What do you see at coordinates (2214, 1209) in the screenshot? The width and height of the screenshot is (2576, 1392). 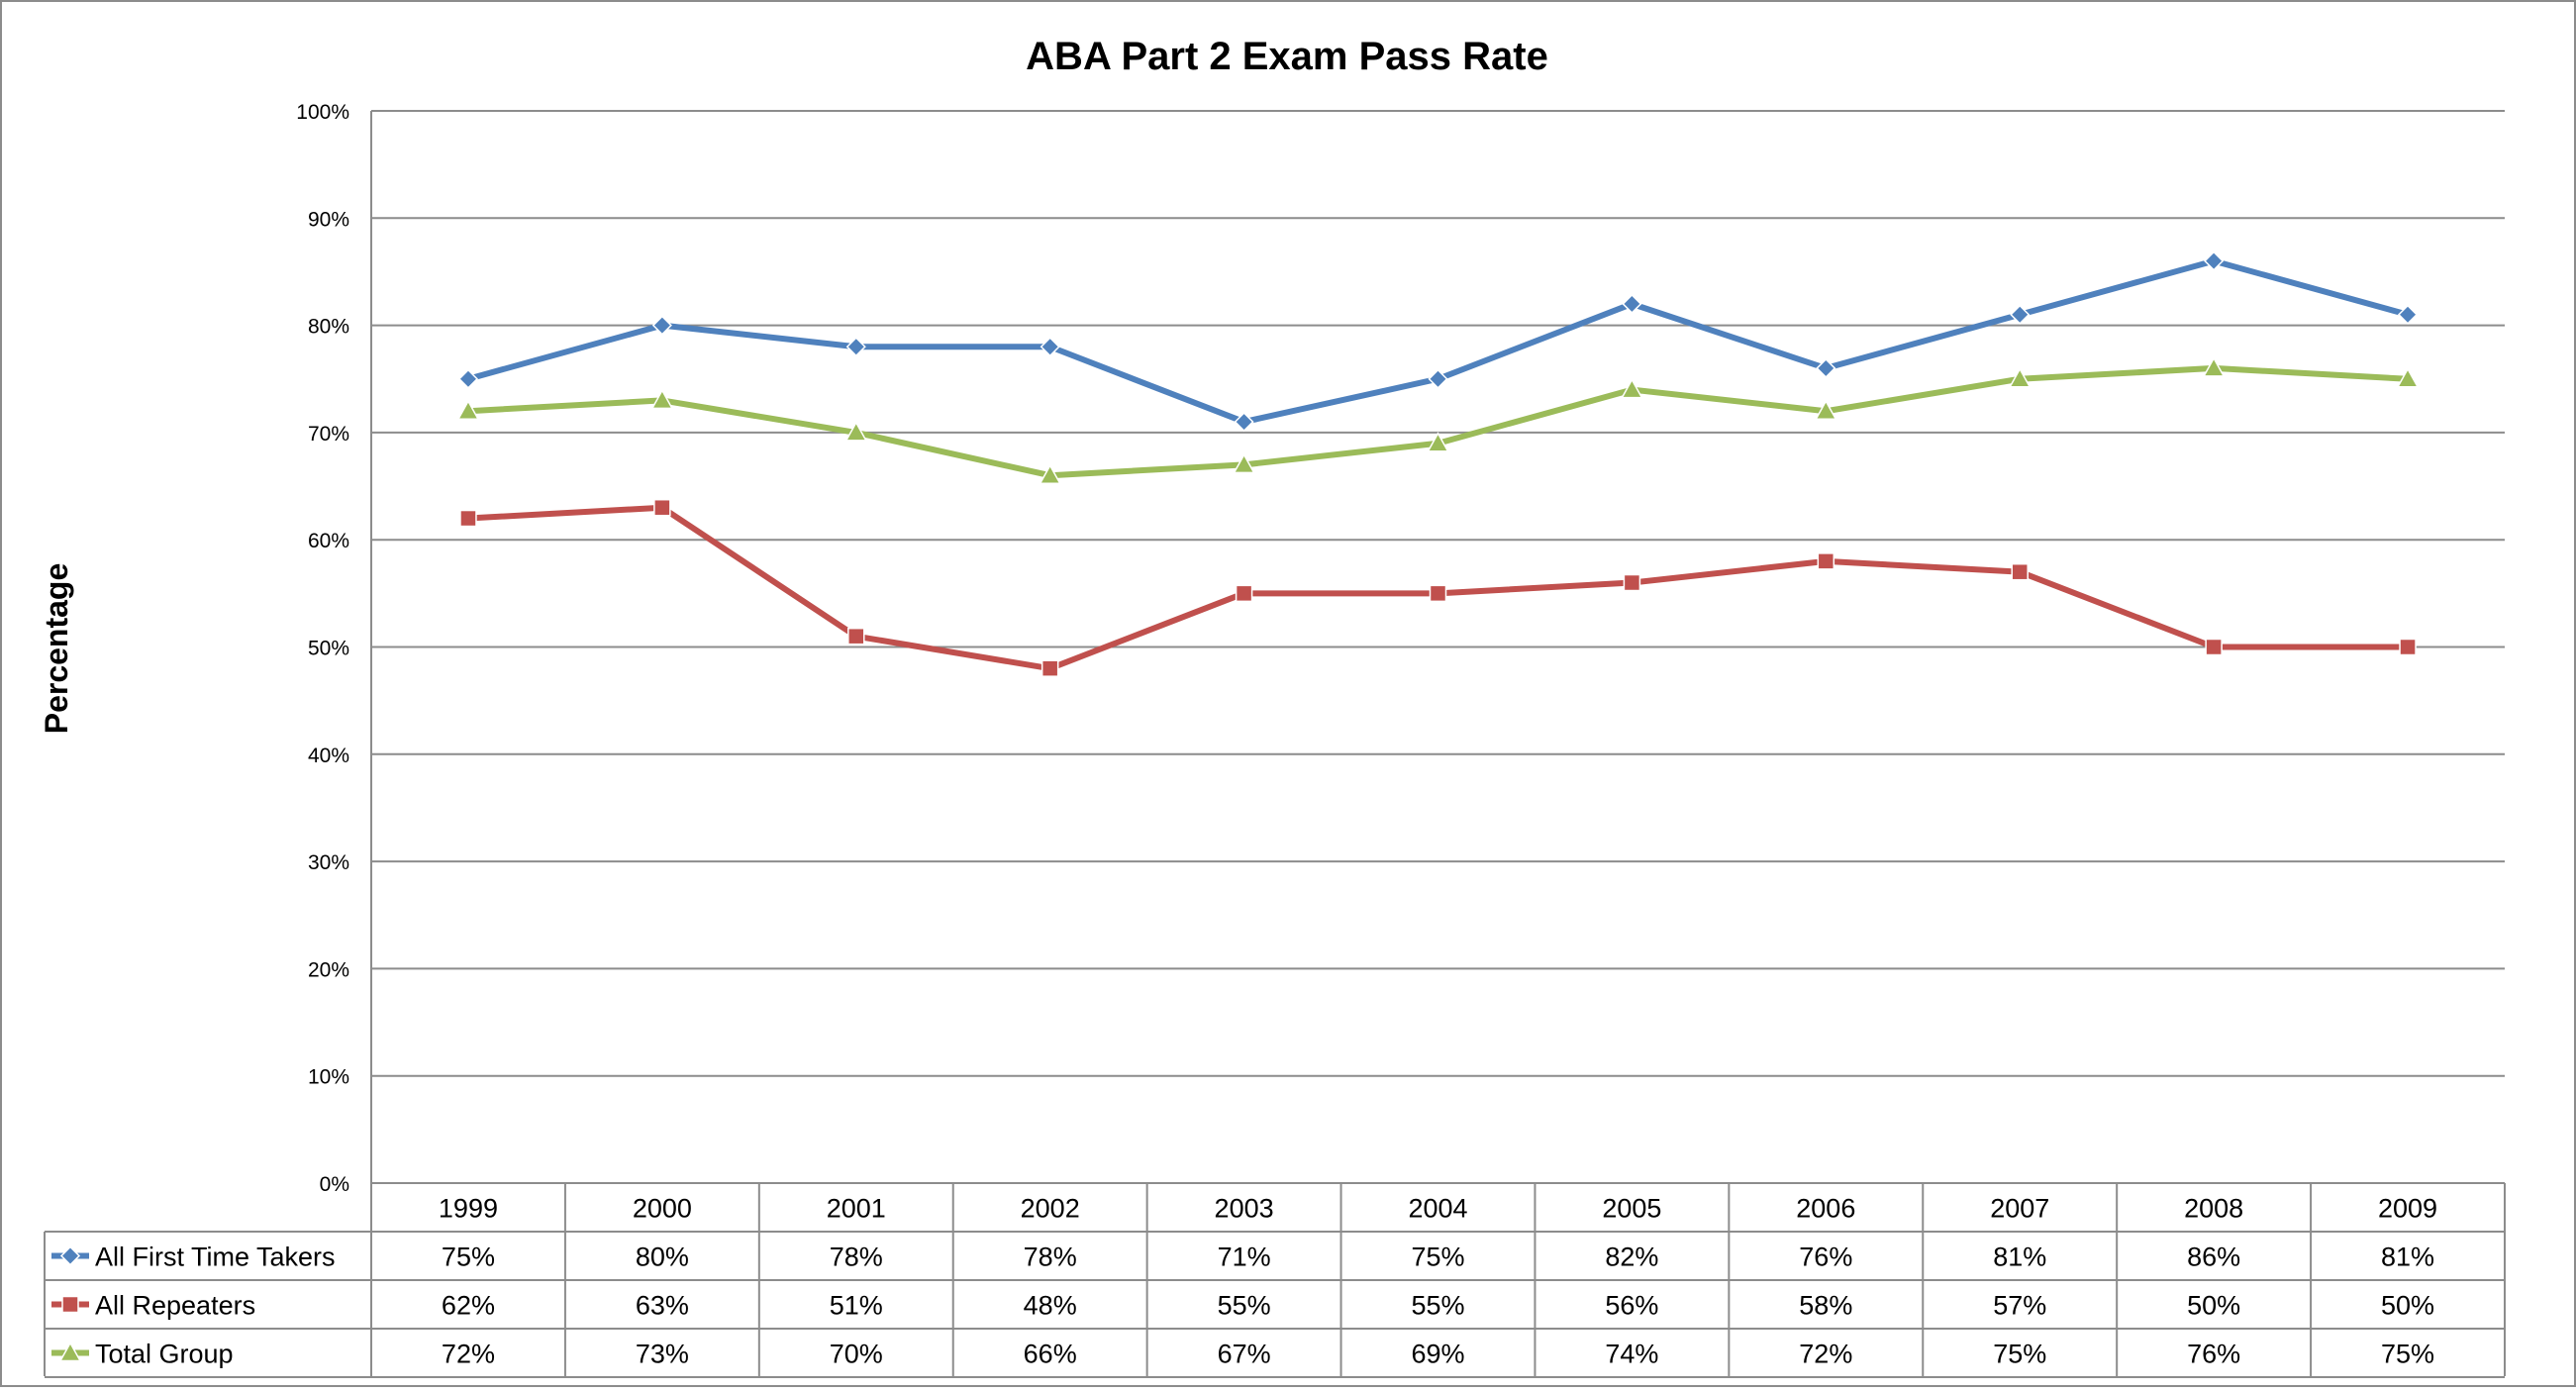 I see `x-category-label: 2008` at bounding box center [2214, 1209].